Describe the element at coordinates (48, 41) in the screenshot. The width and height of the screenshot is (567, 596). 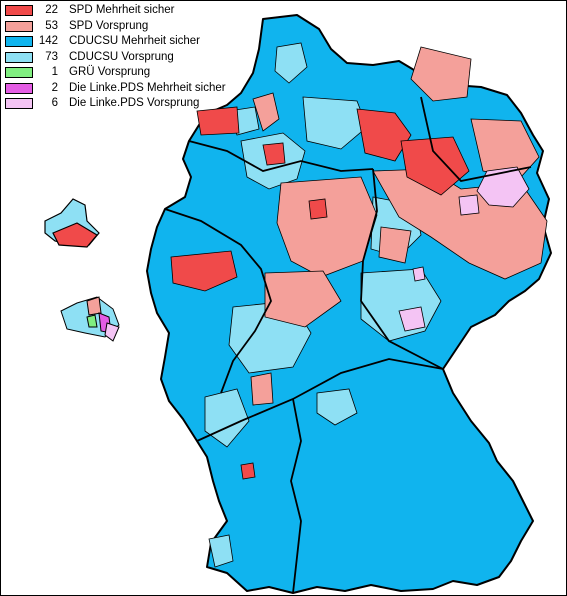
I see `legend-count: 142` at that location.